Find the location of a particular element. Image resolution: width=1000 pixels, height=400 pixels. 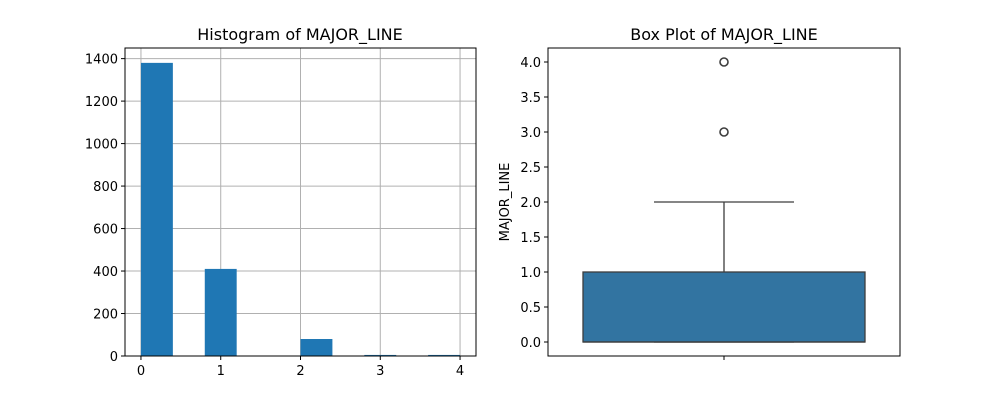

histogram-y-tick-label: 800 is located at coordinates (105, 187).